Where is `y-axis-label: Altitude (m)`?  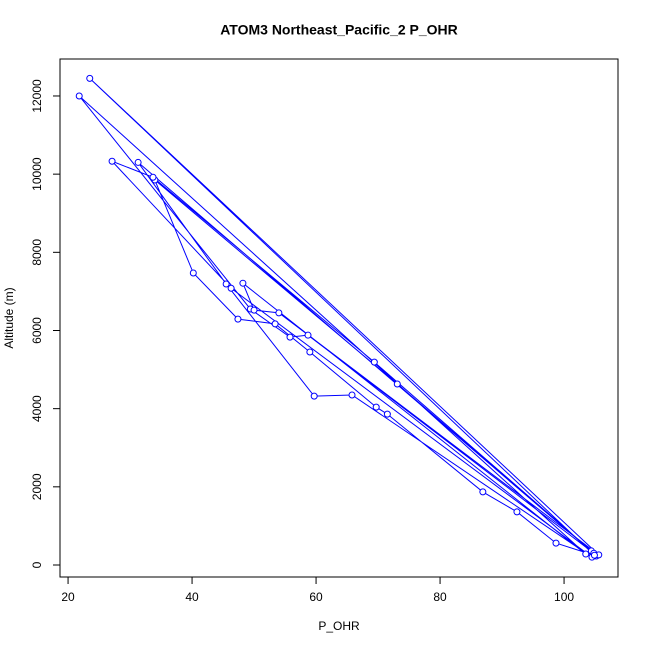
y-axis-label: Altitude (m) is located at coordinates (9, 317).